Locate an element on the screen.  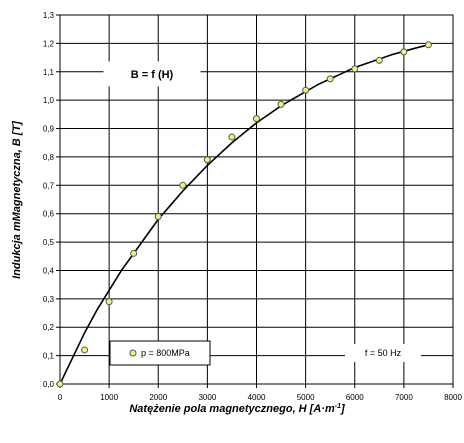
y-axis-title: Indukcja mMagnetyczna, B [T] is located at coordinates (17, 200).